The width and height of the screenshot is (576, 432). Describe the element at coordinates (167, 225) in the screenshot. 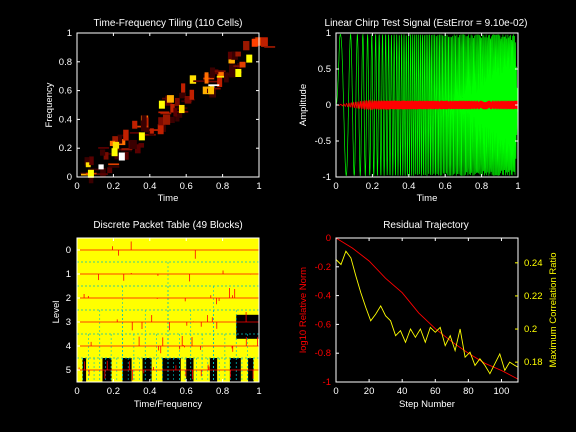

I see `packet-title: Discrete Packet Table (49 Blocks)` at that location.